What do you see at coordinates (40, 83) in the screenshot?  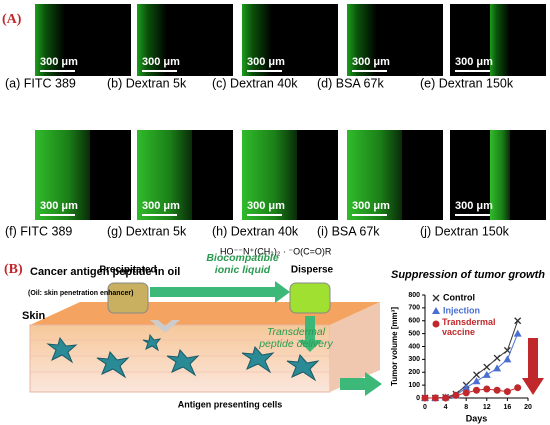 I see `caption: (a) FITC 389` at bounding box center [40, 83].